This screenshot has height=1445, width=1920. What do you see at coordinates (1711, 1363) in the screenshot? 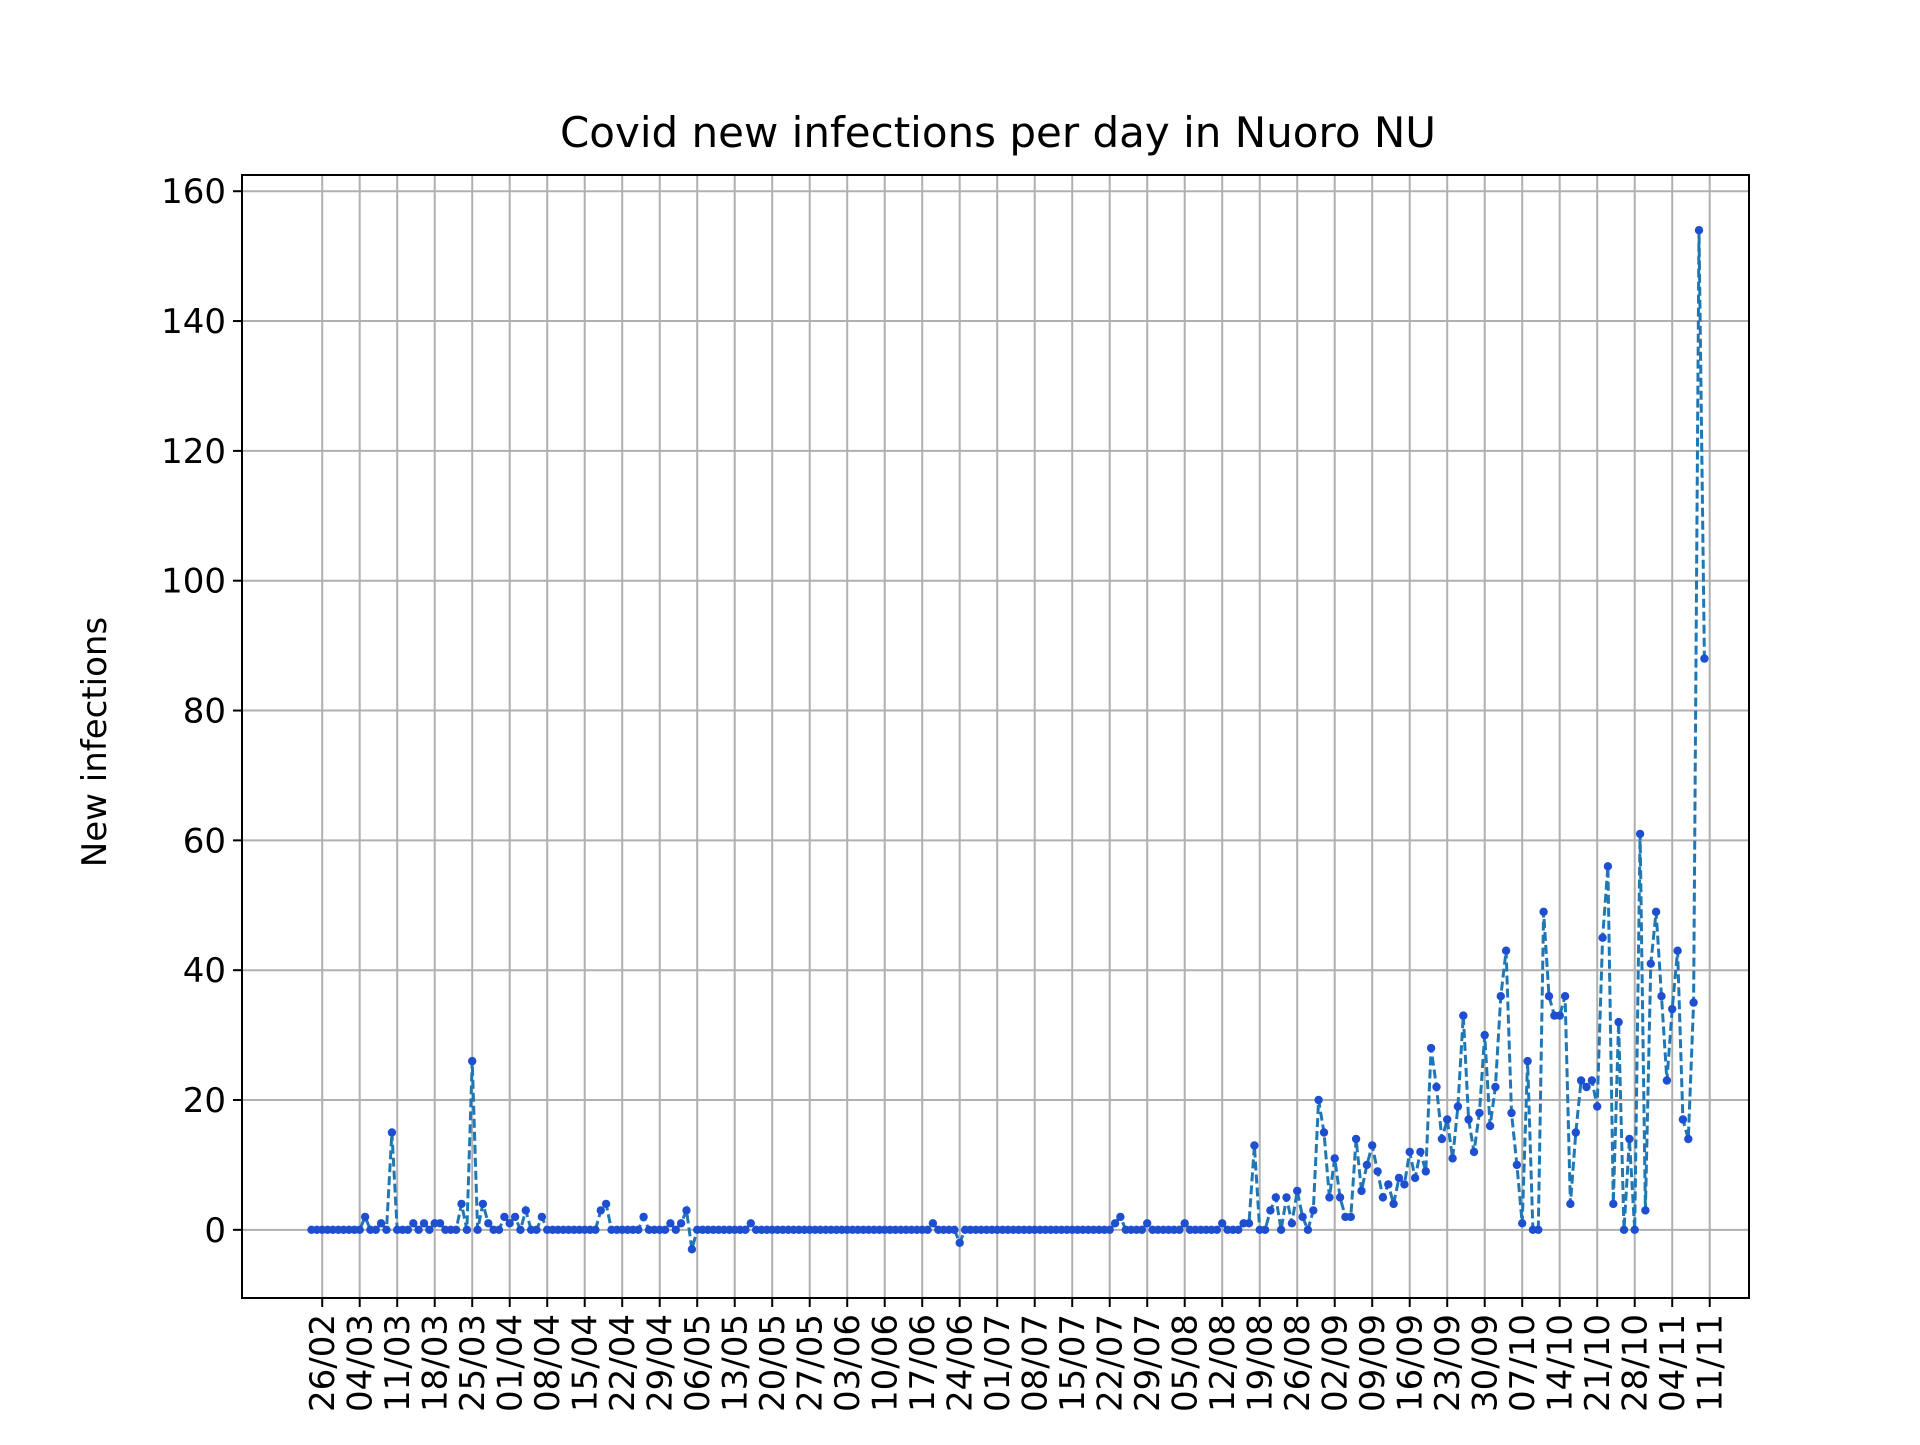
I see `x-tick-label: 11/11` at bounding box center [1711, 1363].